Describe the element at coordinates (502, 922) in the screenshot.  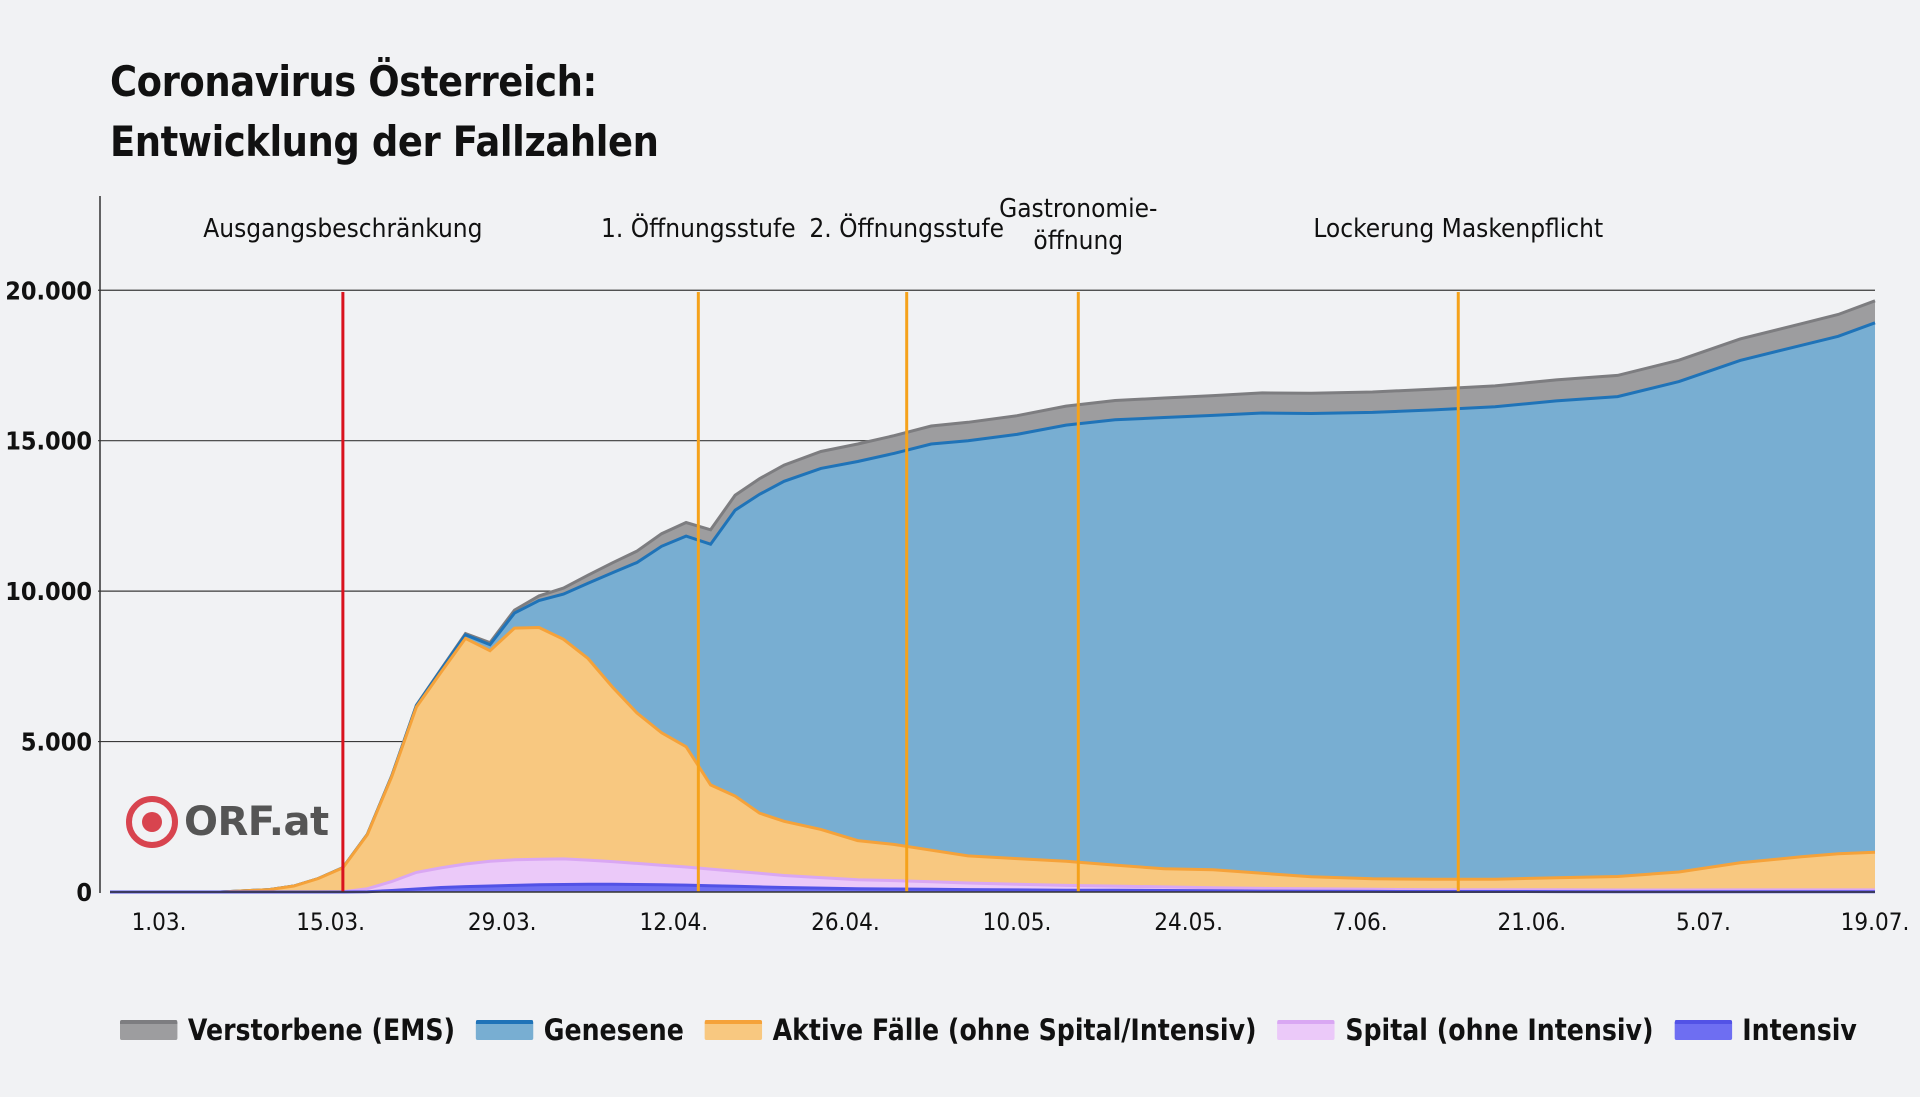
I see `x-tick-label-2: 29.03.` at that location.